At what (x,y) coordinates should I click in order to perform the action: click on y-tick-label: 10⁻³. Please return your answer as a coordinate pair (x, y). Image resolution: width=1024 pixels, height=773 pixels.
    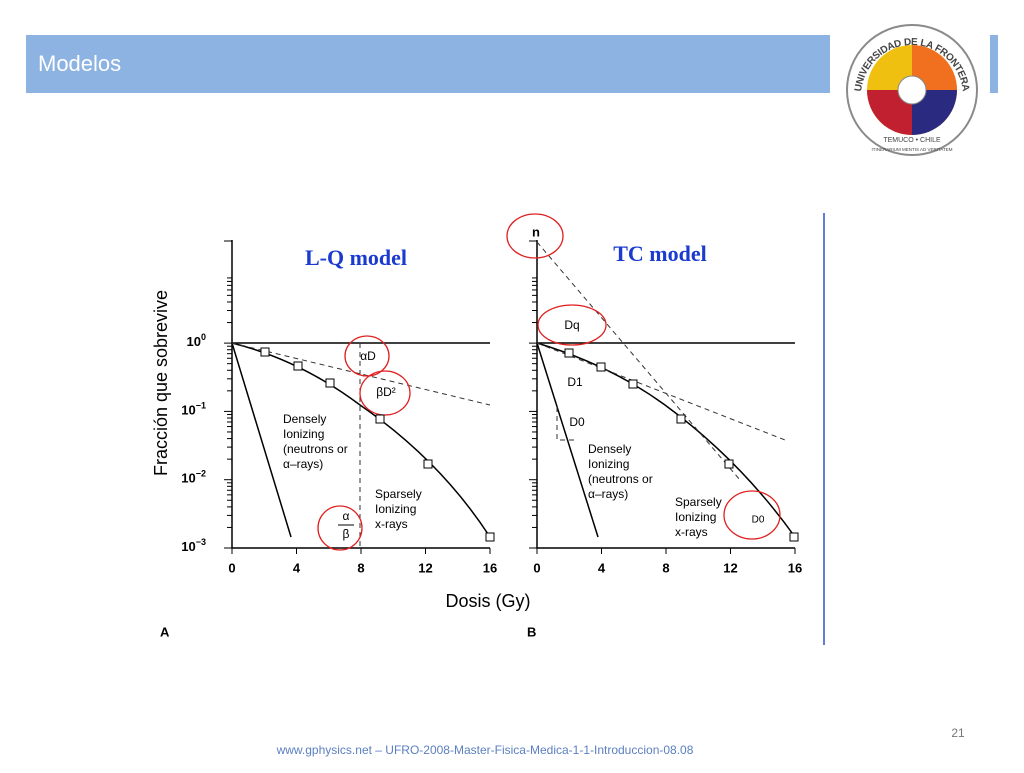
    Looking at the image, I should click on (193, 545).